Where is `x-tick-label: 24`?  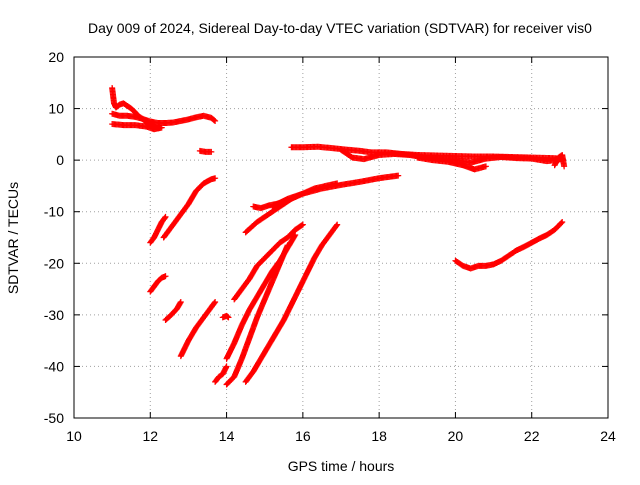 x-tick-label: 24 is located at coordinates (608, 436).